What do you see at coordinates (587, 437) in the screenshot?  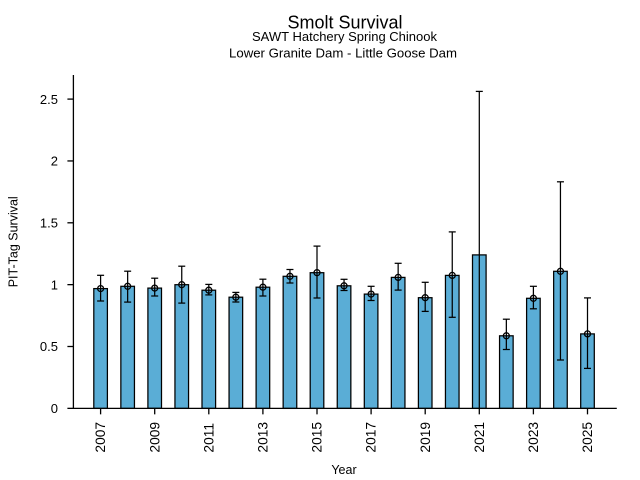 I see `svg-text: 2025` at bounding box center [587, 437].